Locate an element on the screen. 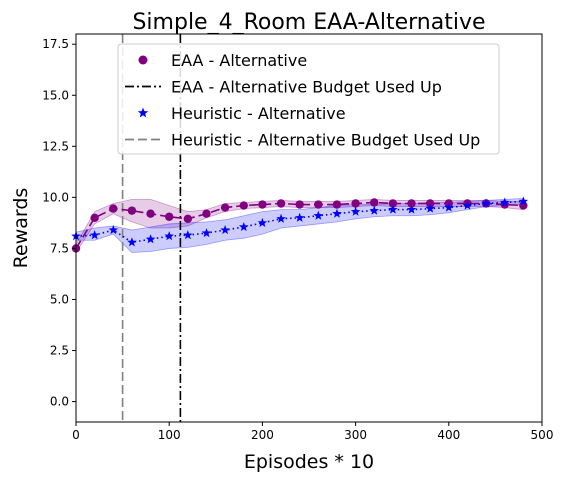 The image size is (564, 481). y-tick-label: 7.5 is located at coordinates (59, 248).